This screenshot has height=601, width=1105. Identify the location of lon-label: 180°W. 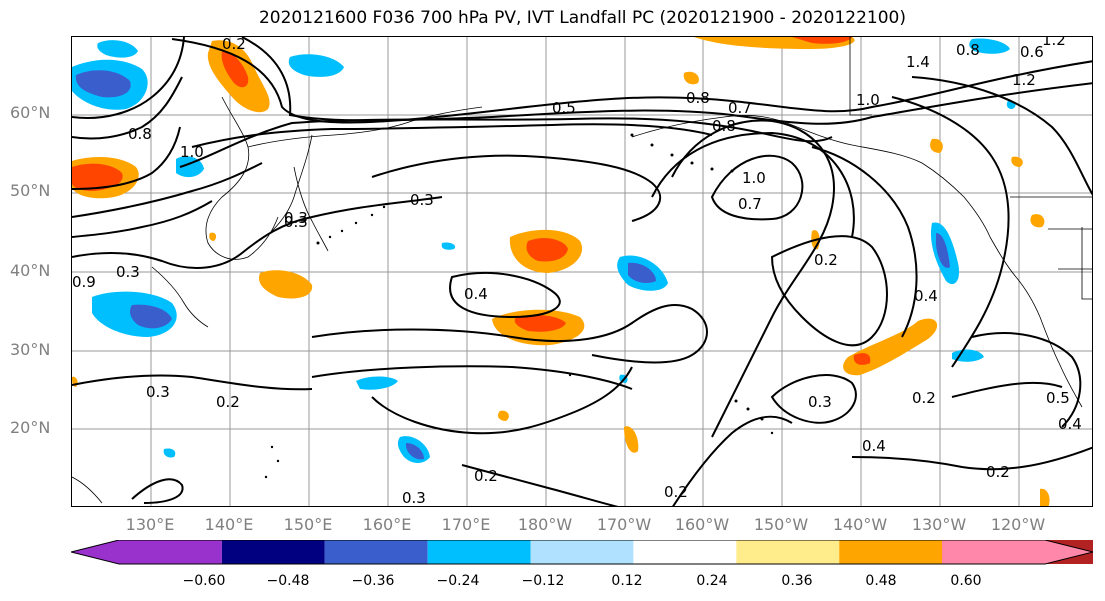
(545, 524).